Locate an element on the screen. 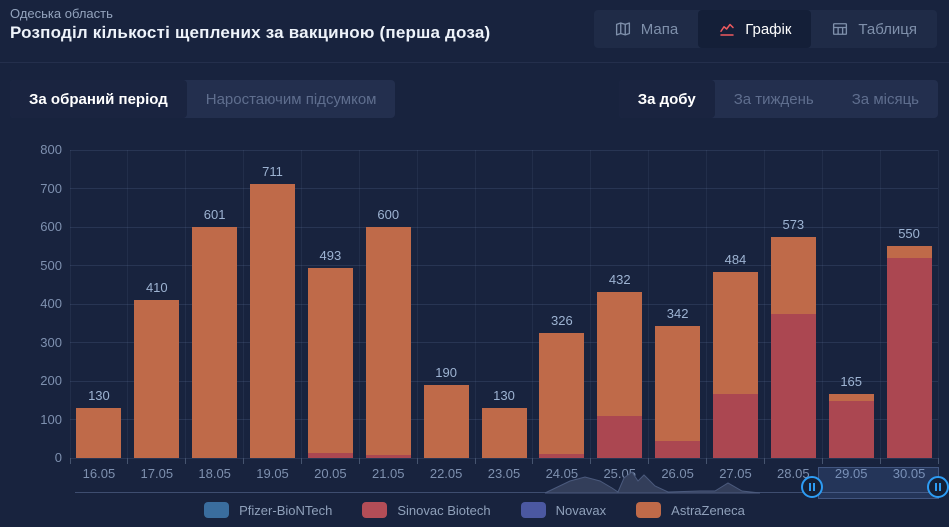 The height and width of the screenshot is (527, 949). bar-value-label: 190 is located at coordinates (446, 372).